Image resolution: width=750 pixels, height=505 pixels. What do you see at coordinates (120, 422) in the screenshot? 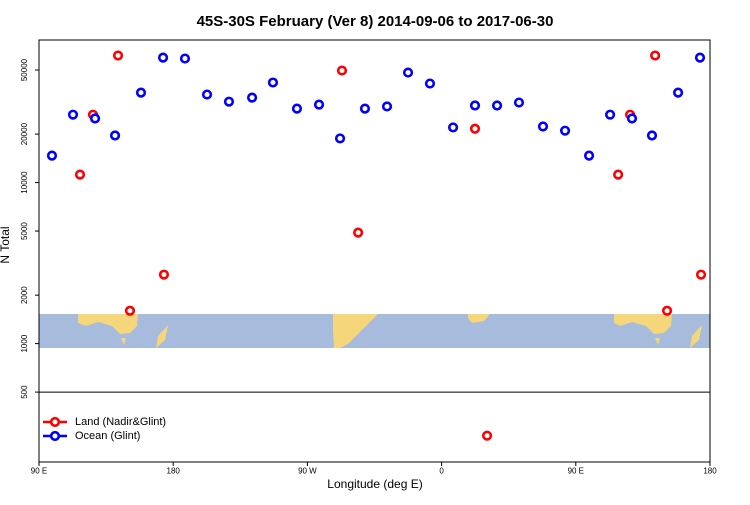
I see `legend-label: Land (Nadir&Glint)` at bounding box center [120, 422].